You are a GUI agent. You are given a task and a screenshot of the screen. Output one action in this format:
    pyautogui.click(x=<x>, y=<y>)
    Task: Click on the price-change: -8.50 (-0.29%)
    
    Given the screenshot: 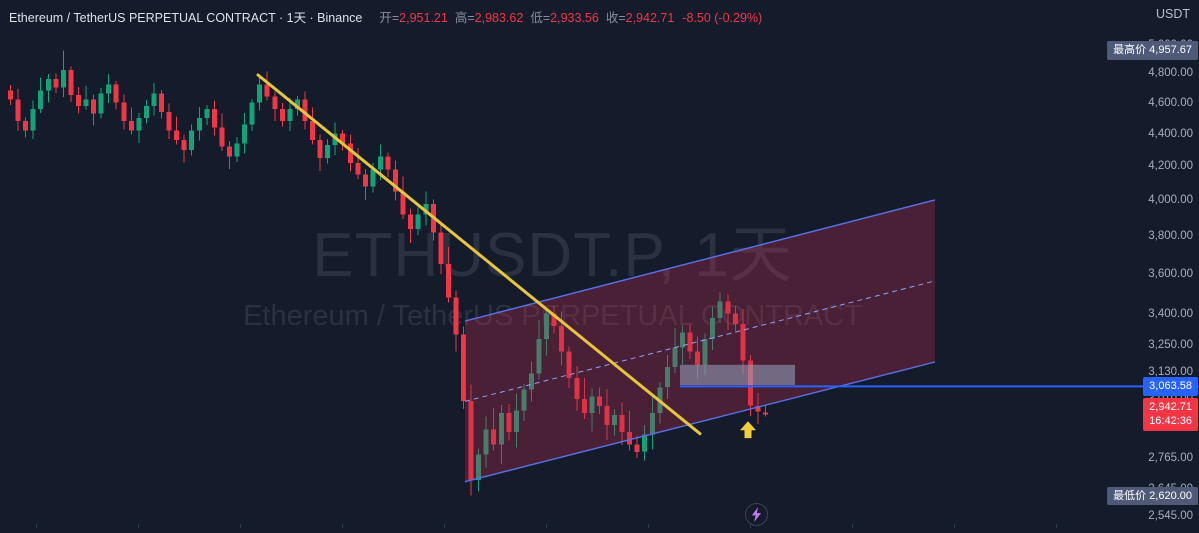 What is the action you would take?
    pyautogui.click(x=722, y=18)
    